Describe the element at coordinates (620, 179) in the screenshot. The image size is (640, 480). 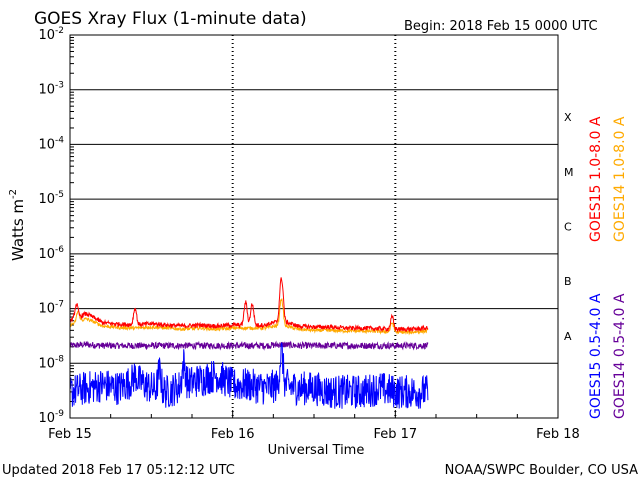
I see `legend-goes14-long: GOES14 1.0-8.0 A` at that location.